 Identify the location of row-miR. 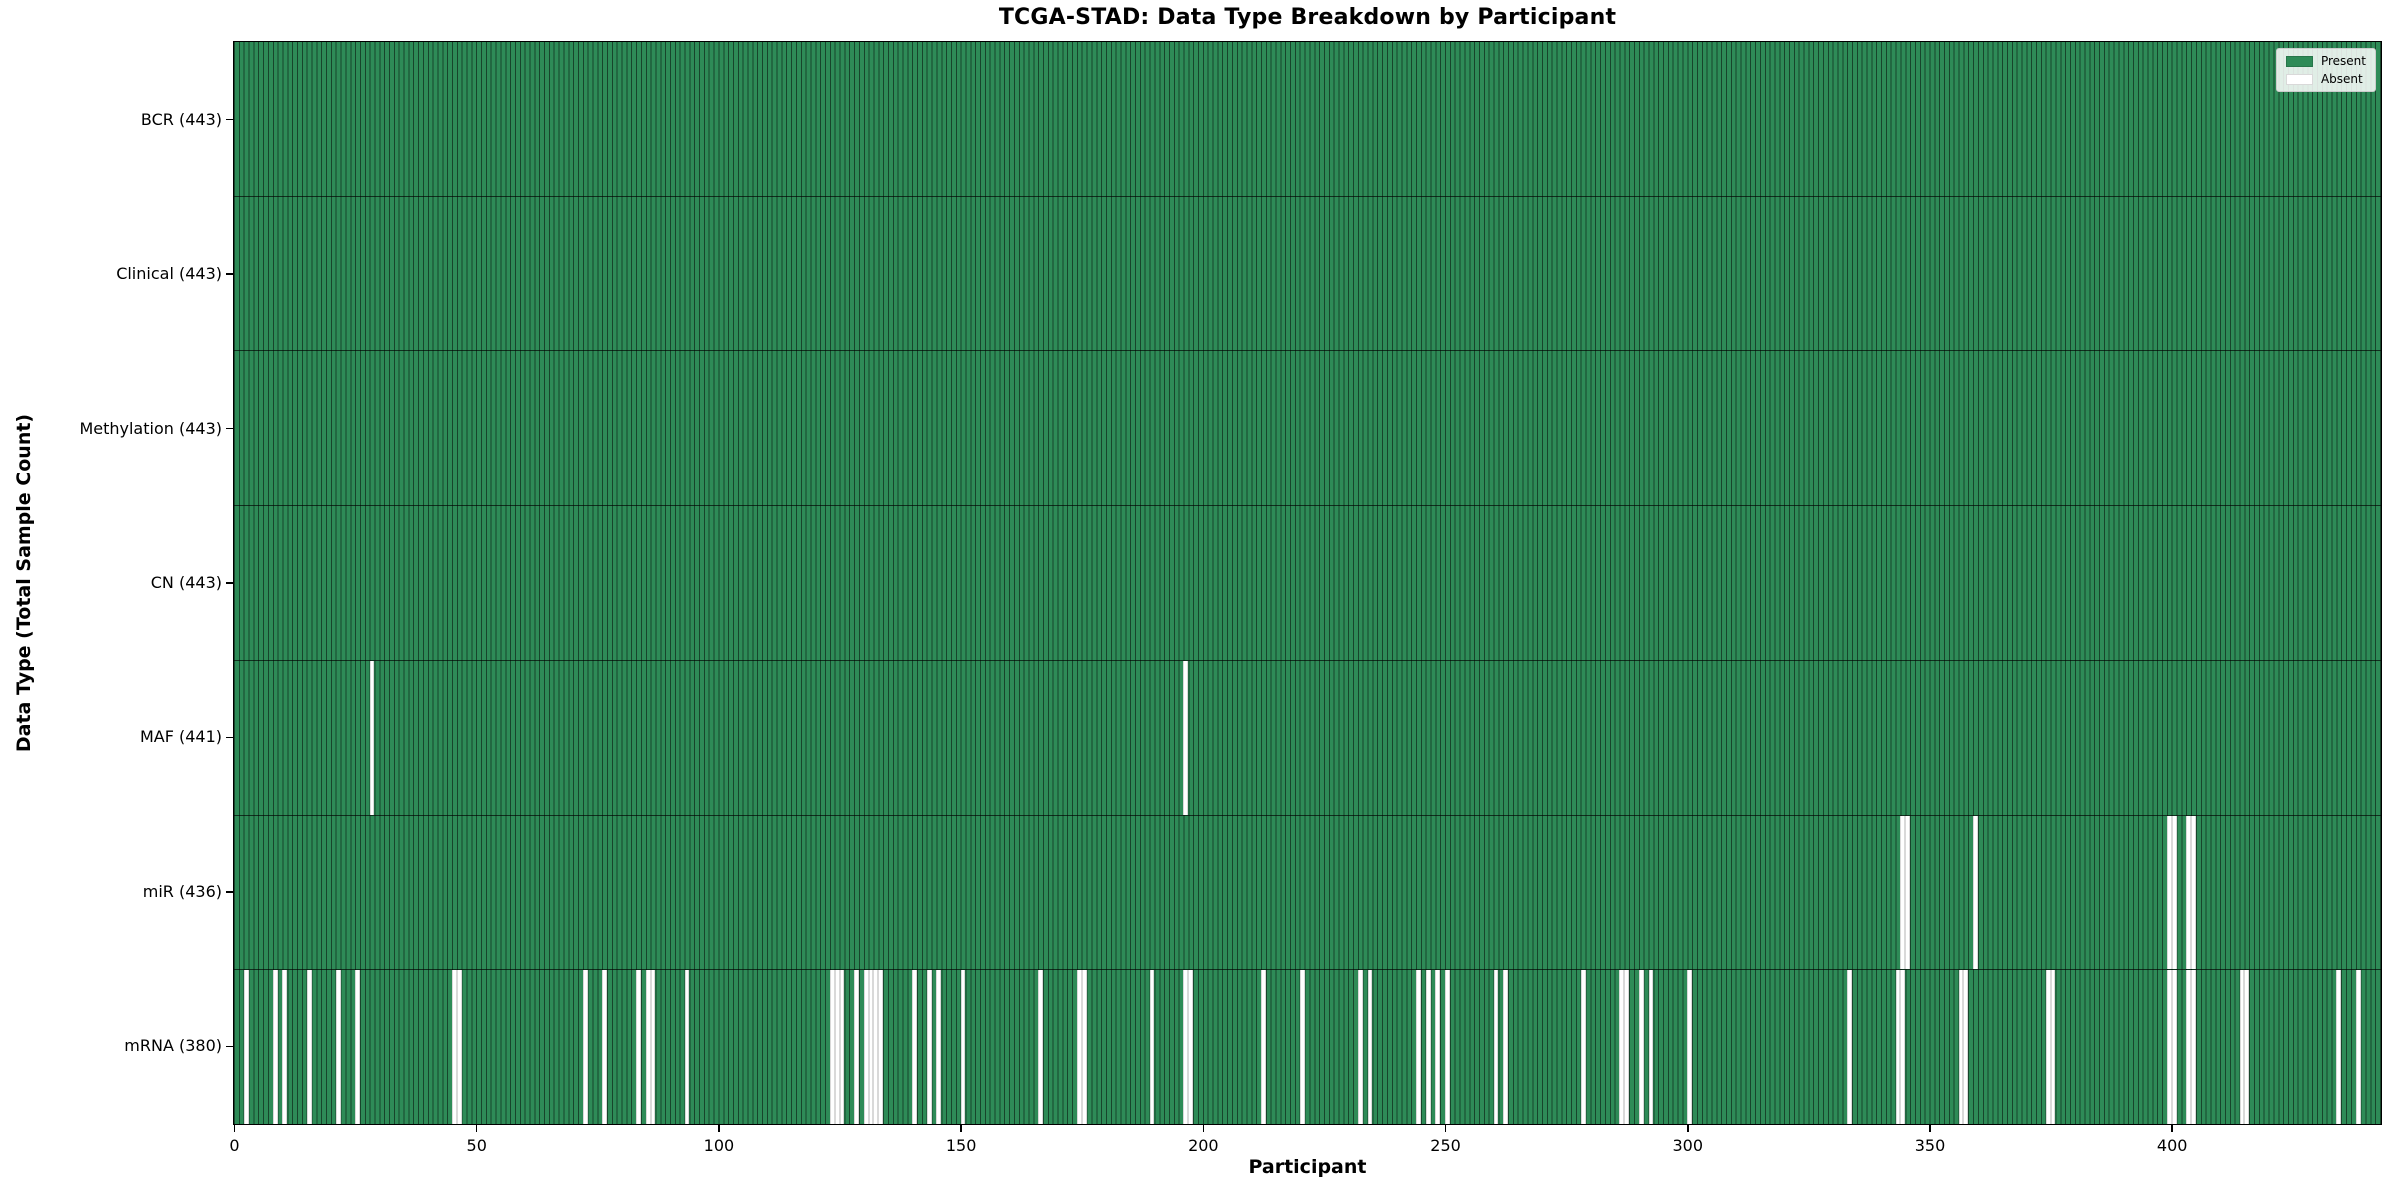
(1307, 892).